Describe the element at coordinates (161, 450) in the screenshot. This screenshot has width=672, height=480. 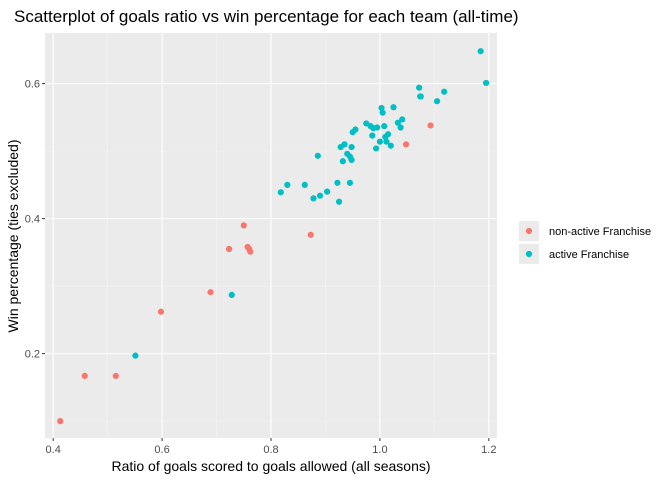
I see `x-tick-label: 0.6` at that location.